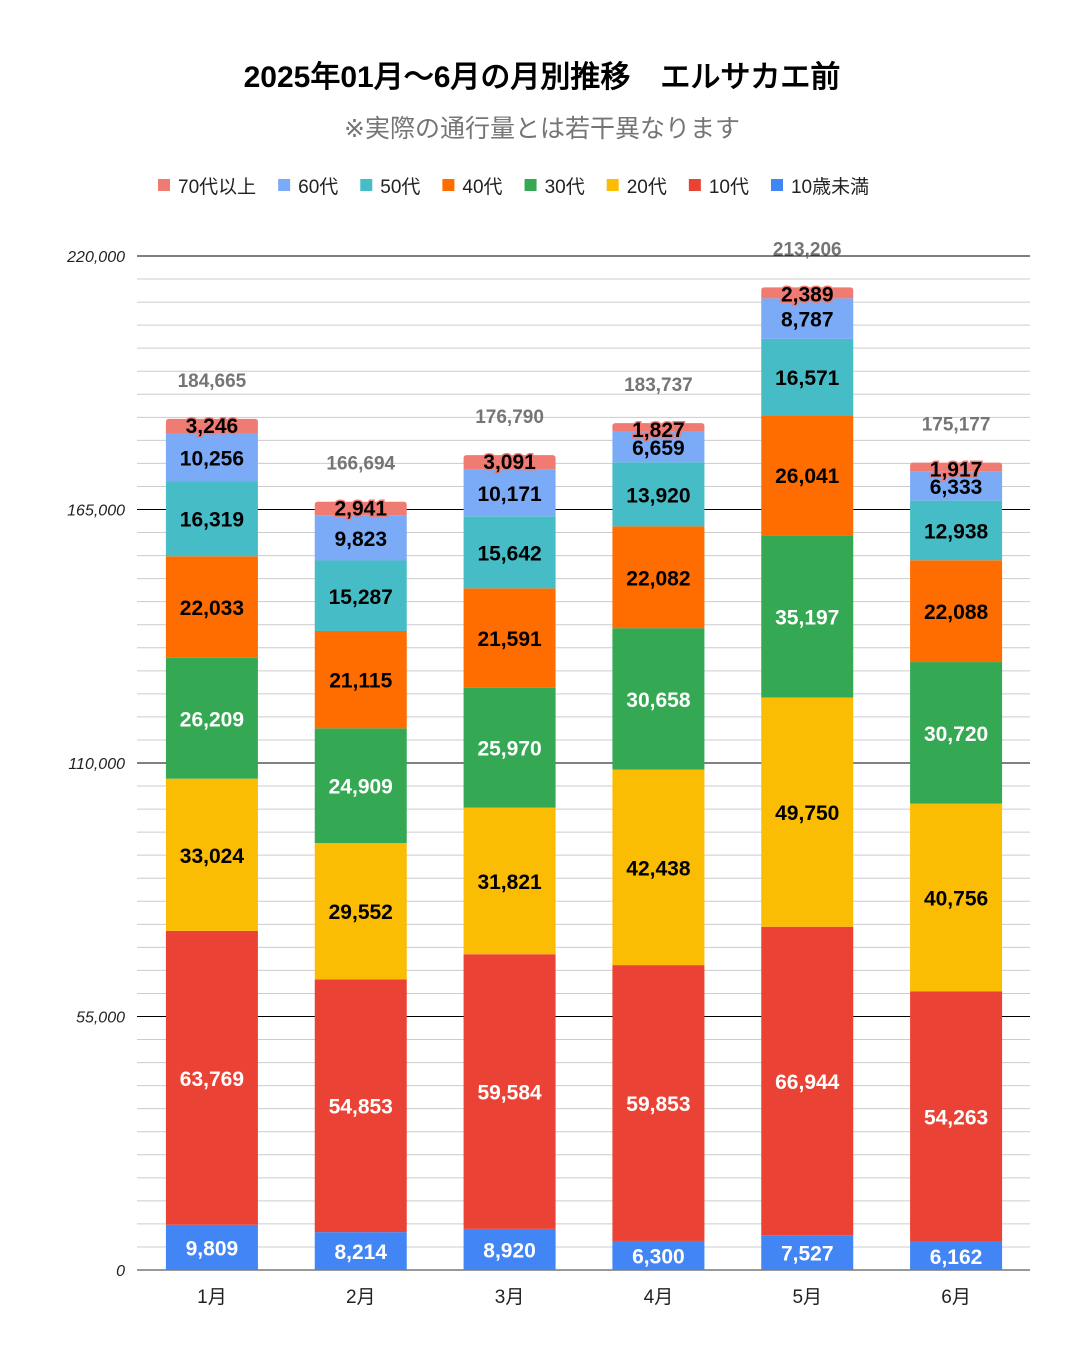 The width and height of the screenshot is (1085, 1364). I want to click on segment-value-label: 26,209, so click(212, 719).